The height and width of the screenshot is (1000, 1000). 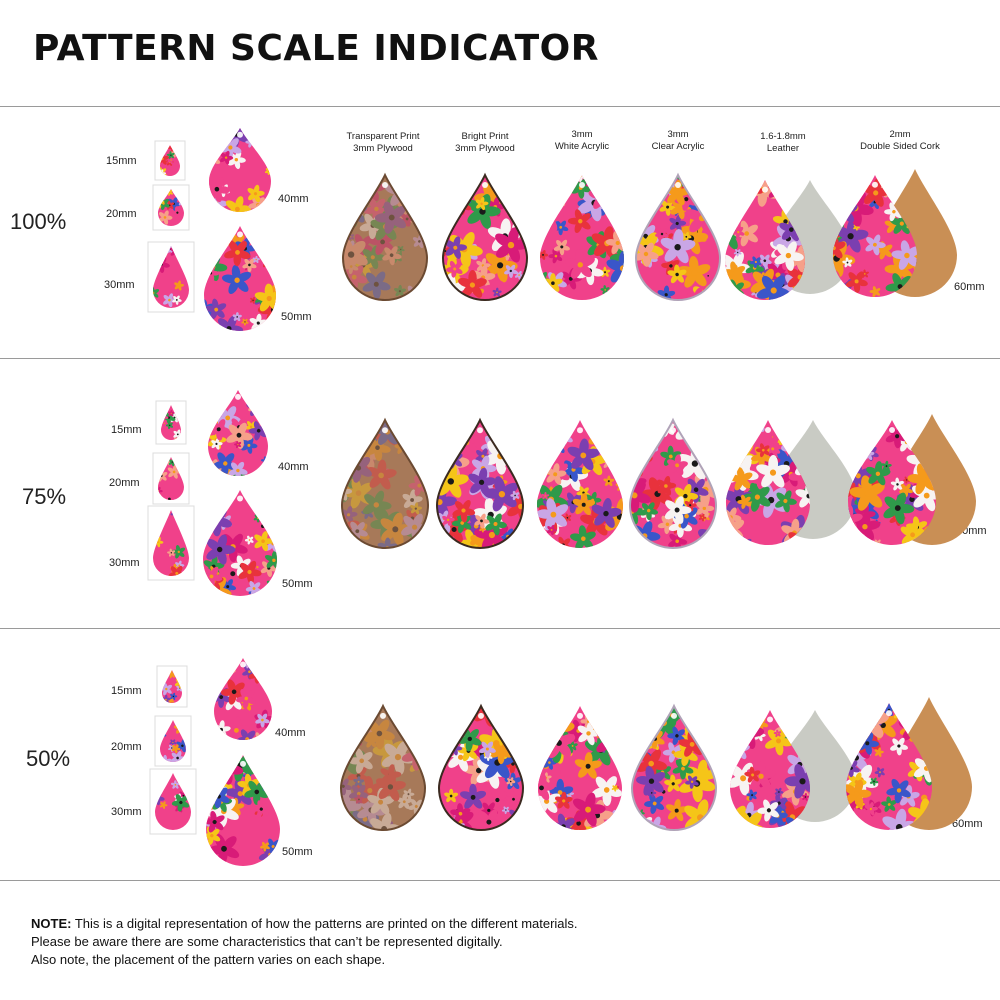 I want to click on column-header-transparent-plywood: Transparent Print 3mm Plywood, so click(x=383, y=143).